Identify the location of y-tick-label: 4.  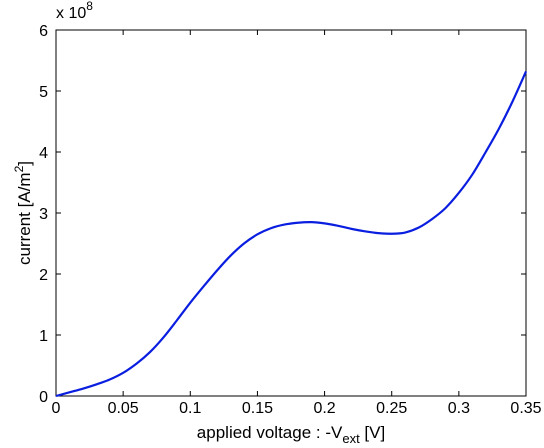
(43, 153).